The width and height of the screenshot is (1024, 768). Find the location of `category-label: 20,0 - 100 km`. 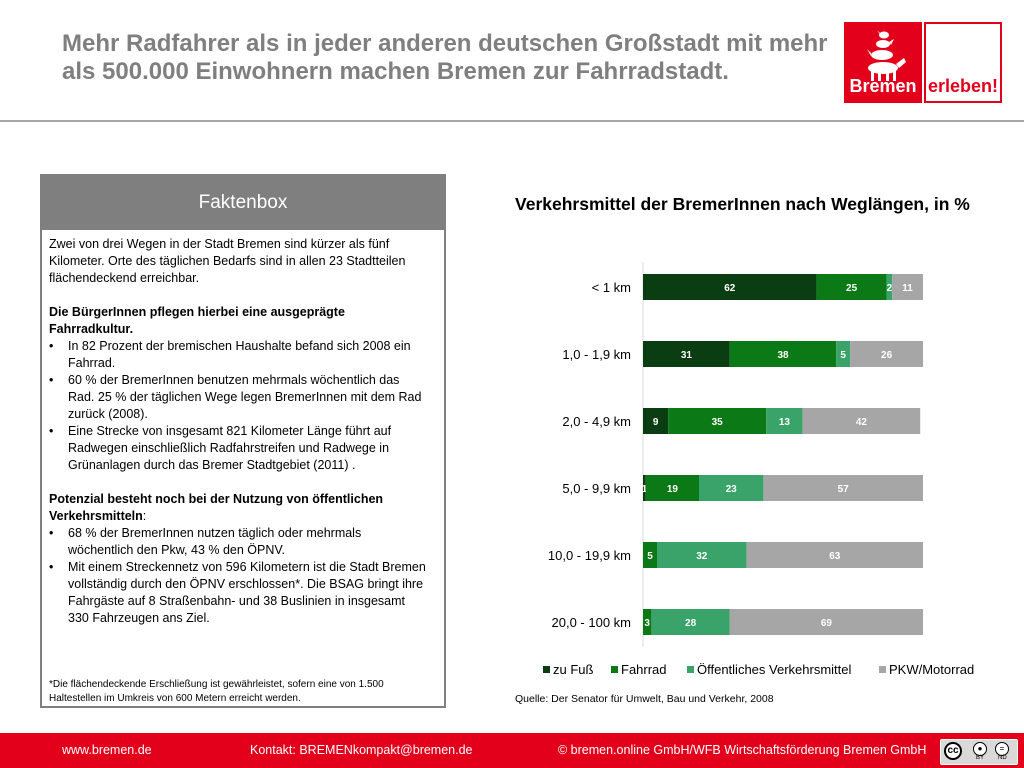

category-label: 20,0 - 100 km is located at coordinates (592, 622).